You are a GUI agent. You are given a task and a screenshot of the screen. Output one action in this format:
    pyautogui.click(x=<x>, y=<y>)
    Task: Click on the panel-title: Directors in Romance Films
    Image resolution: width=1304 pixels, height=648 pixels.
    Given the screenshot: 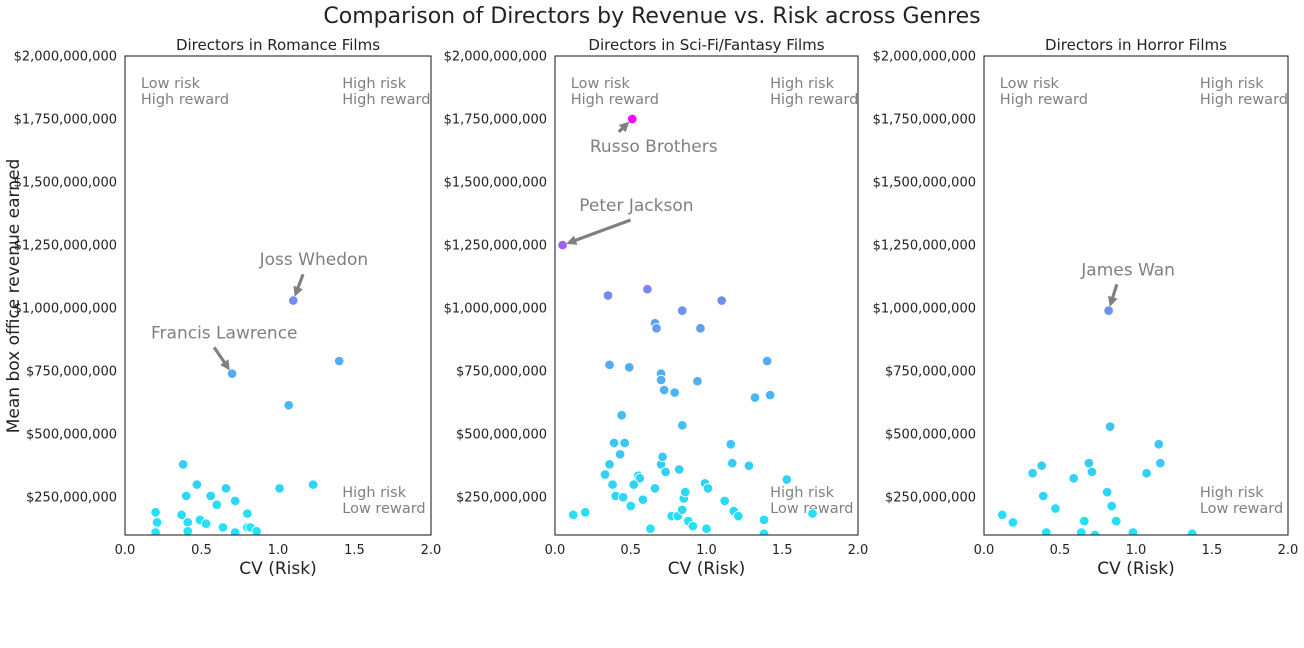 What is the action you would take?
    pyautogui.click(x=278, y=45)
    